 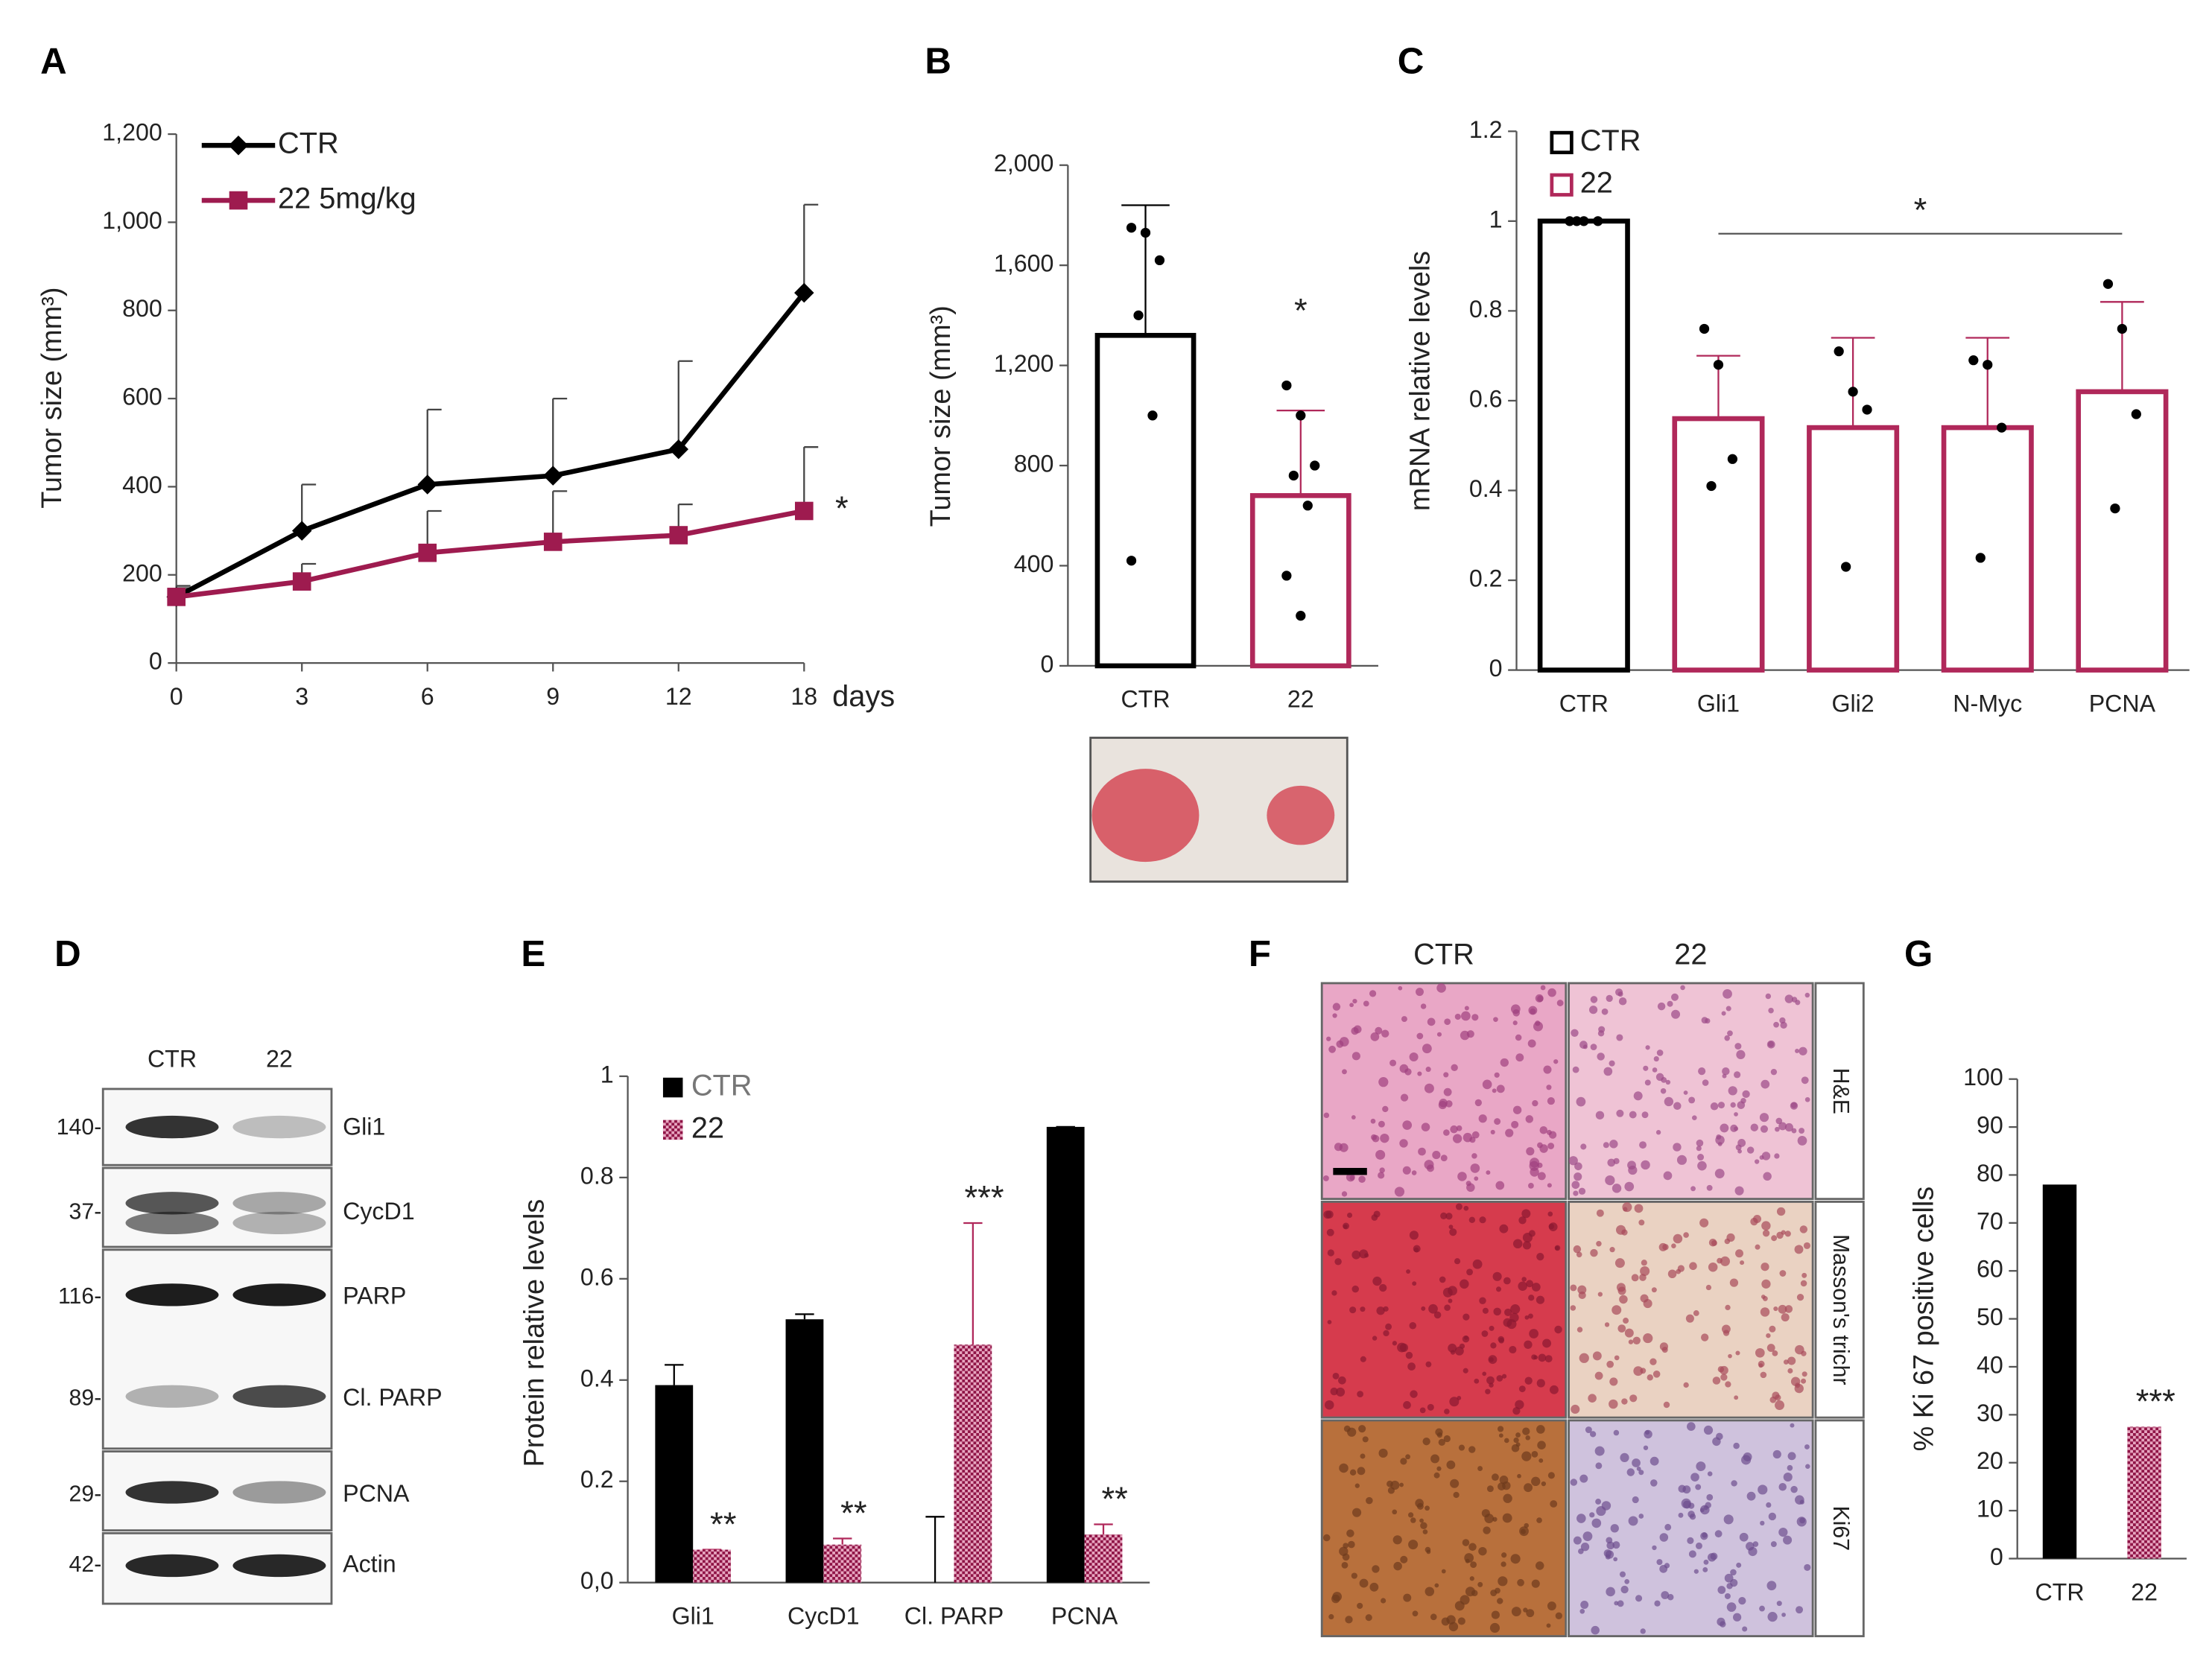 I want to click on y-tick-label: 800, so click(x=142, y=308).